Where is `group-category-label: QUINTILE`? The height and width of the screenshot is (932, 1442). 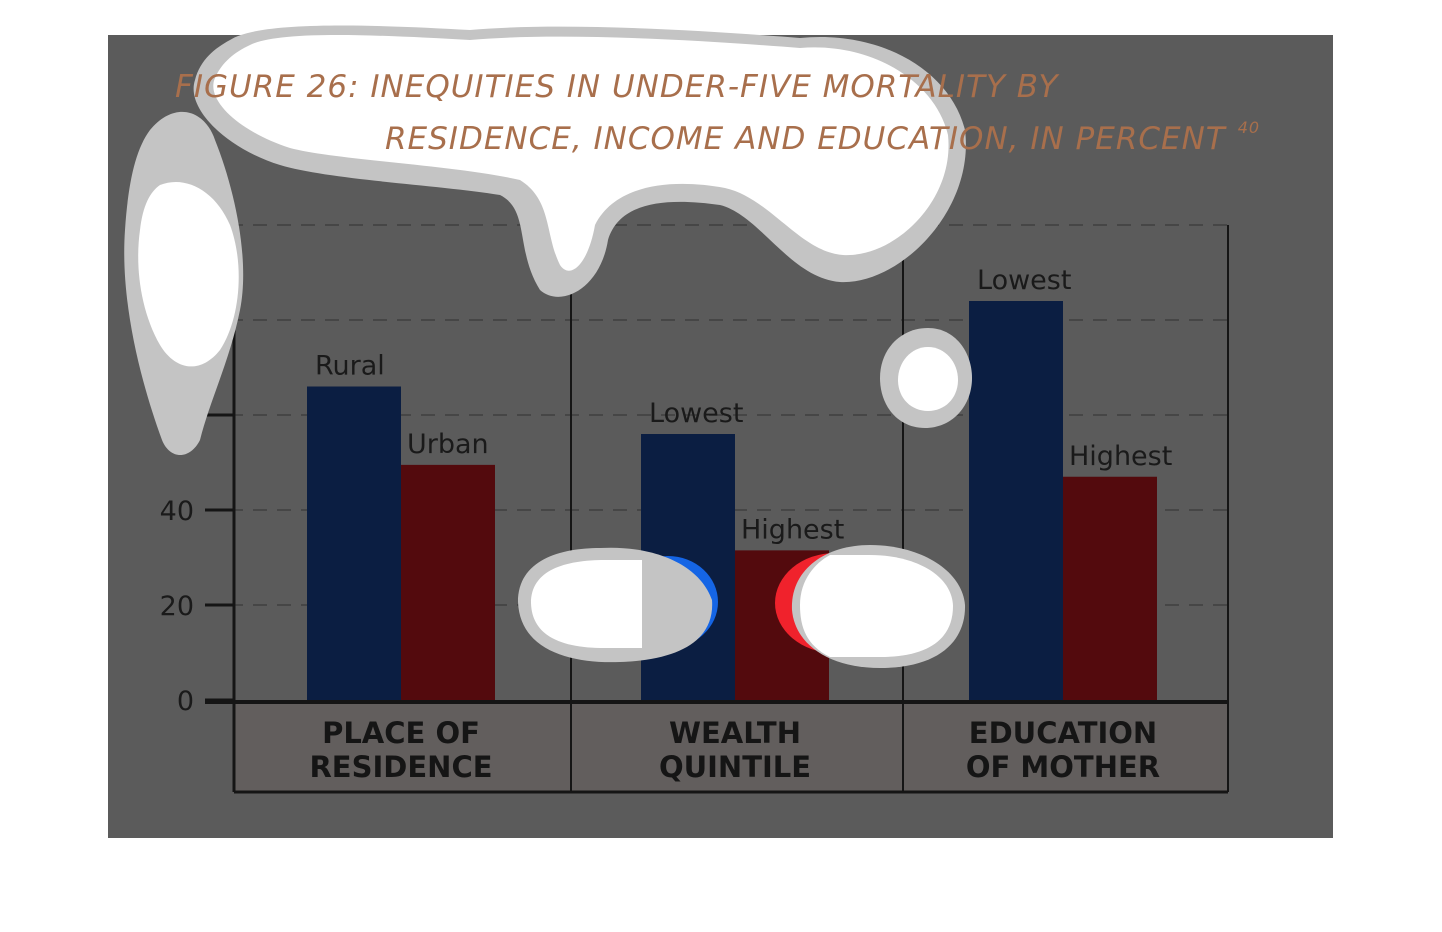
group-category-label: QUINTILE is located at coordinates (735, 767).